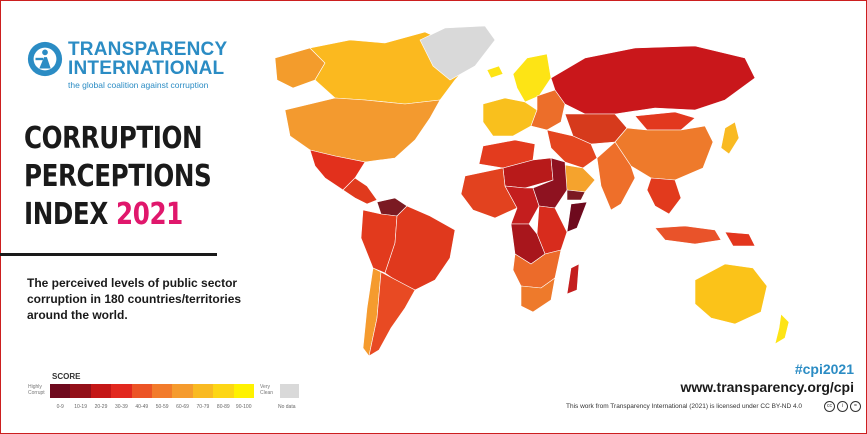 The width and height of the screenshot is (867, 434). Describe the element at coordinates (362, 130) in the screenshot. I see `map-region-usa` at that location.